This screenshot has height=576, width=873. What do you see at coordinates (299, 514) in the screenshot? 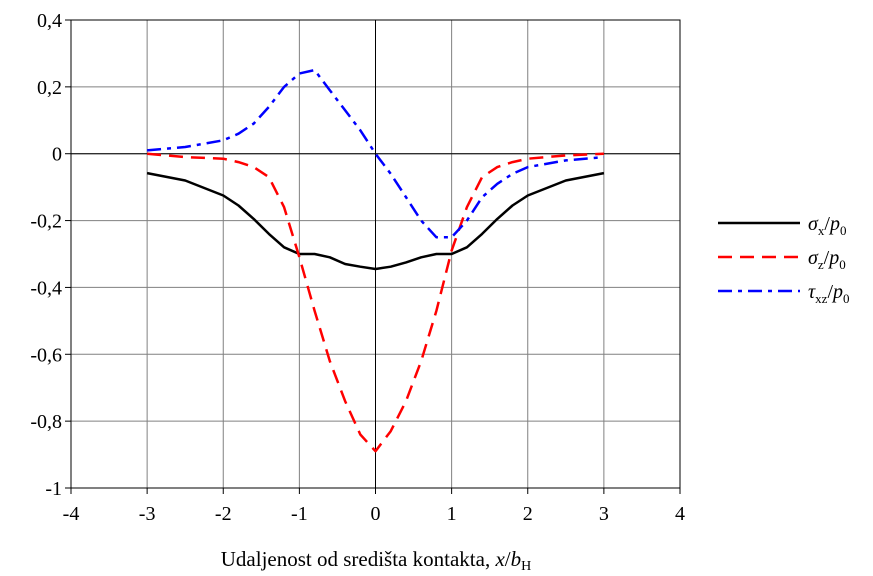
I see `x-tick-label: -1` at bounding box center [299, 514].